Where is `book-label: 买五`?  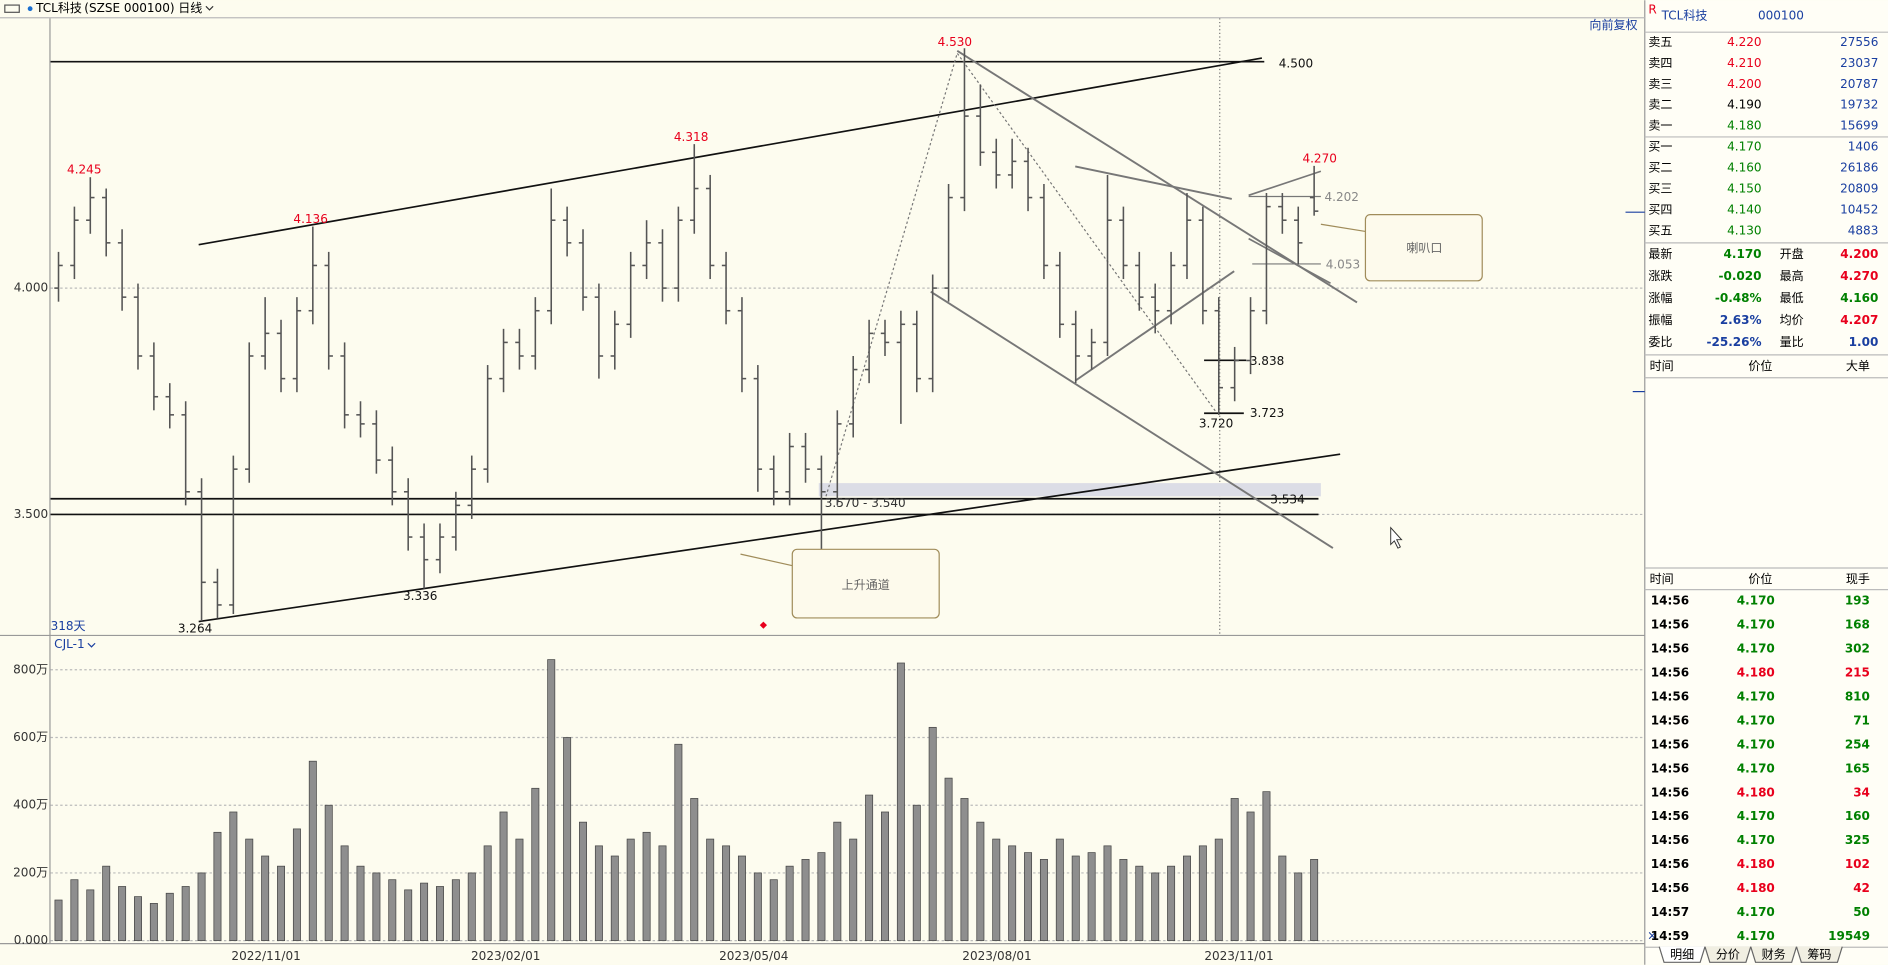 book-label: 买五 is located at coordinates (1660, 230).